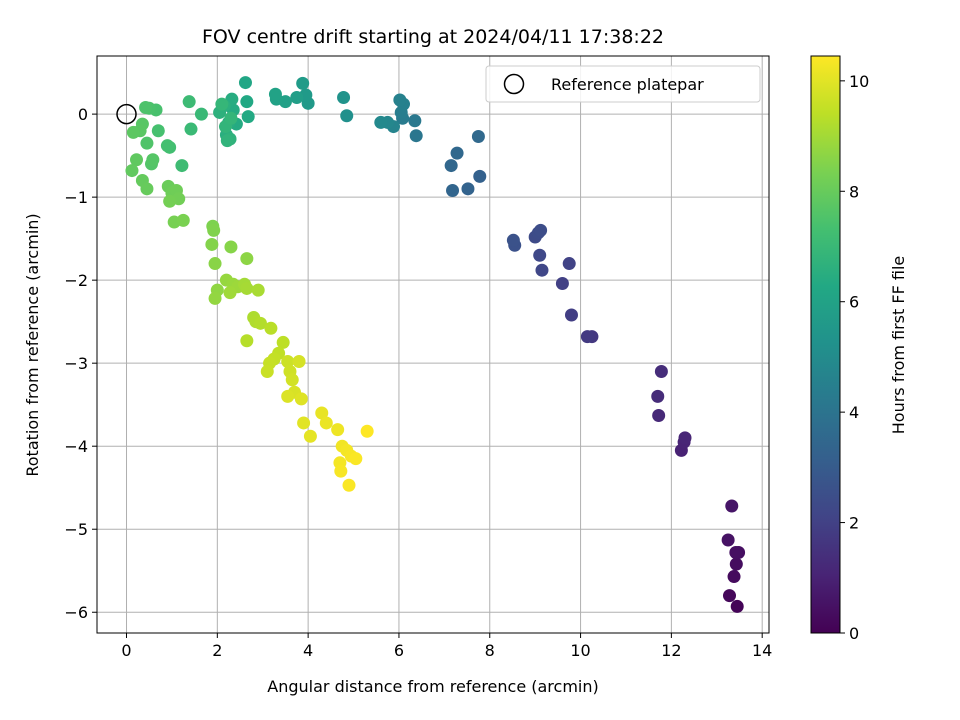  I want to click on y-axis-label: Rotation from reference (arcmin), so click(32, 344).